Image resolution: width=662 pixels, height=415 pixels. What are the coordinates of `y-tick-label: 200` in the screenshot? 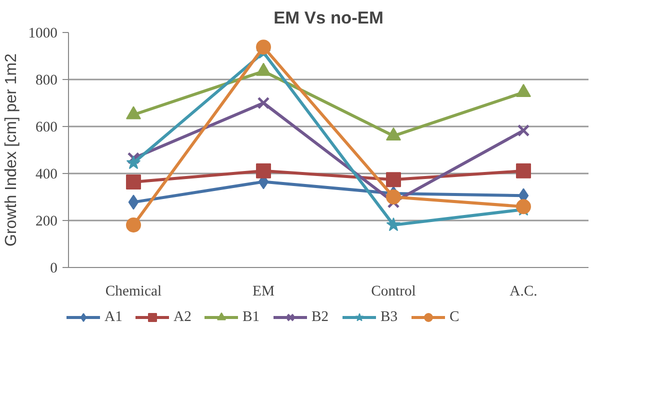 It's located at (47, 222).